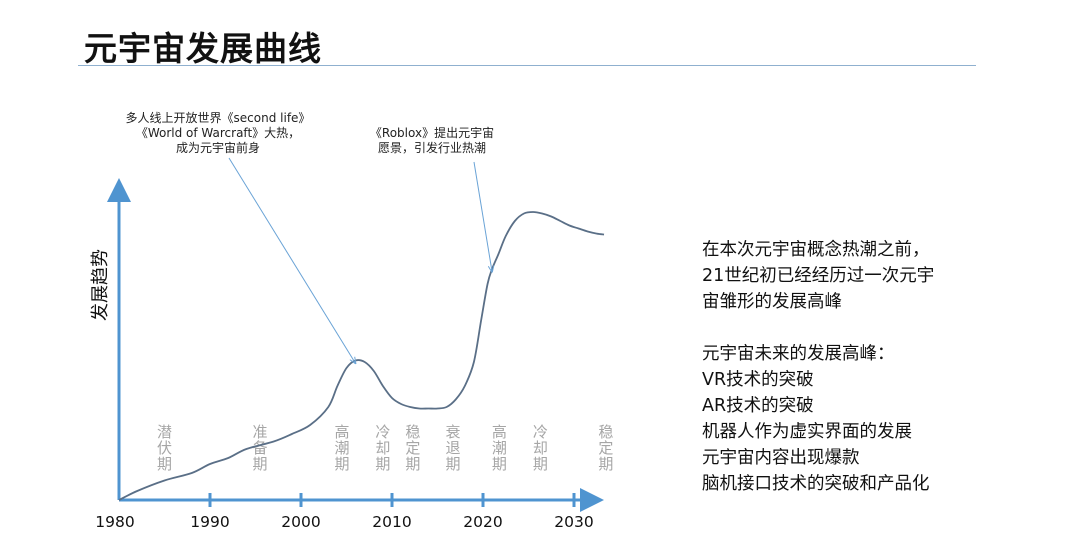  I want to click on x-tick-label: 1990, so click(209, 522).